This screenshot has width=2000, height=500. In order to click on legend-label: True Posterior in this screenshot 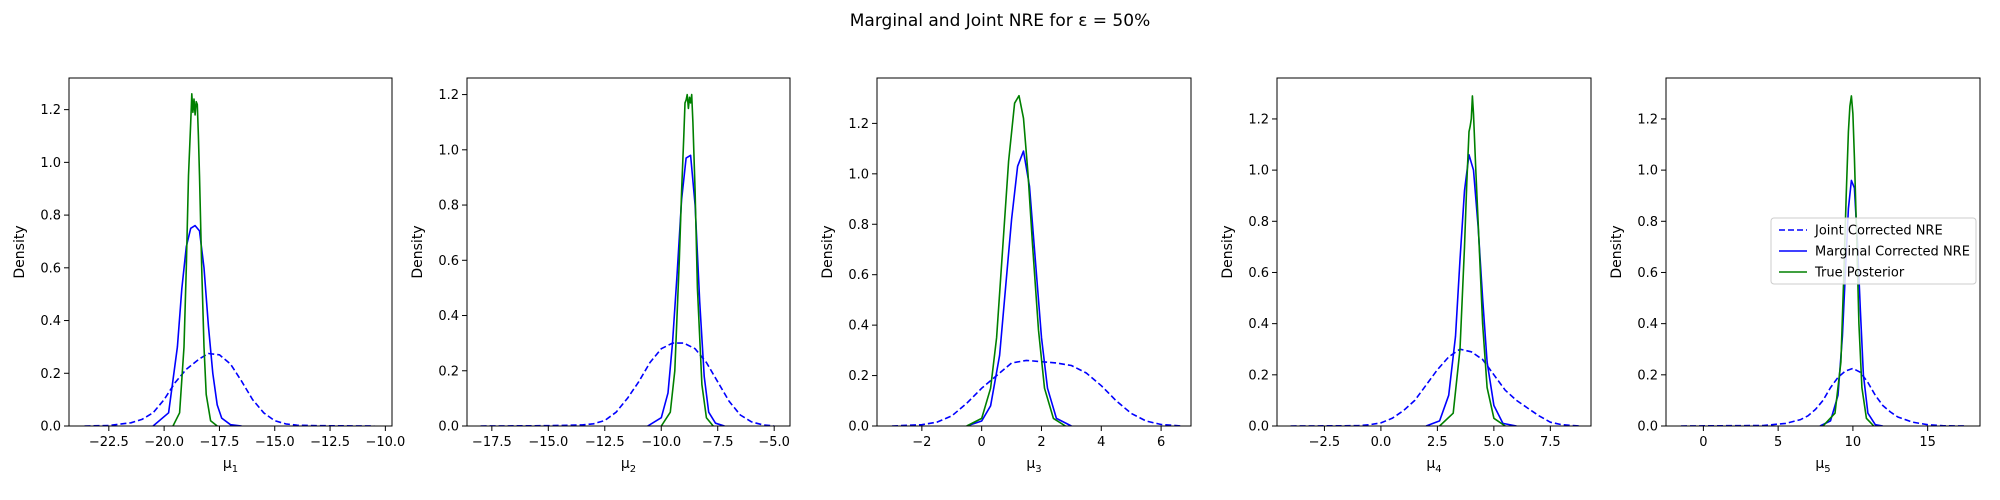, I will do `click(1859, 273)`.